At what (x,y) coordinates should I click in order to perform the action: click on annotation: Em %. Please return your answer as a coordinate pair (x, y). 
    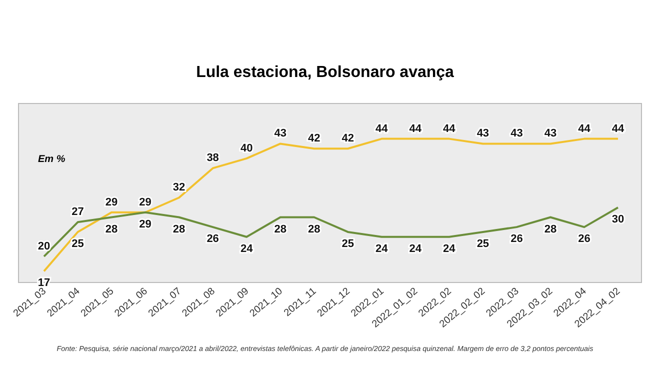
    Looking at the image, I should click on (52, 159).